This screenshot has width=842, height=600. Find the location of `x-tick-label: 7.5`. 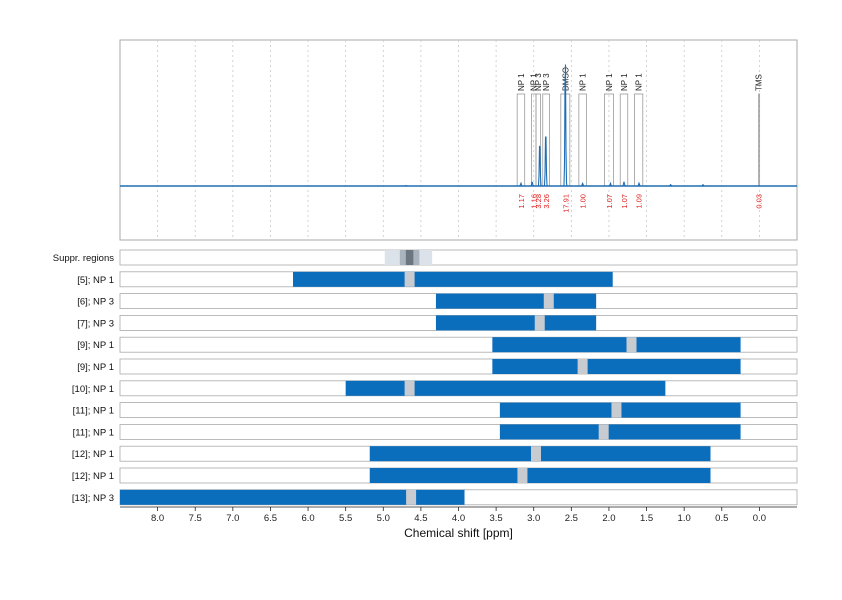

x-tick-label: 7.5 is located at coordinates (195, 518).